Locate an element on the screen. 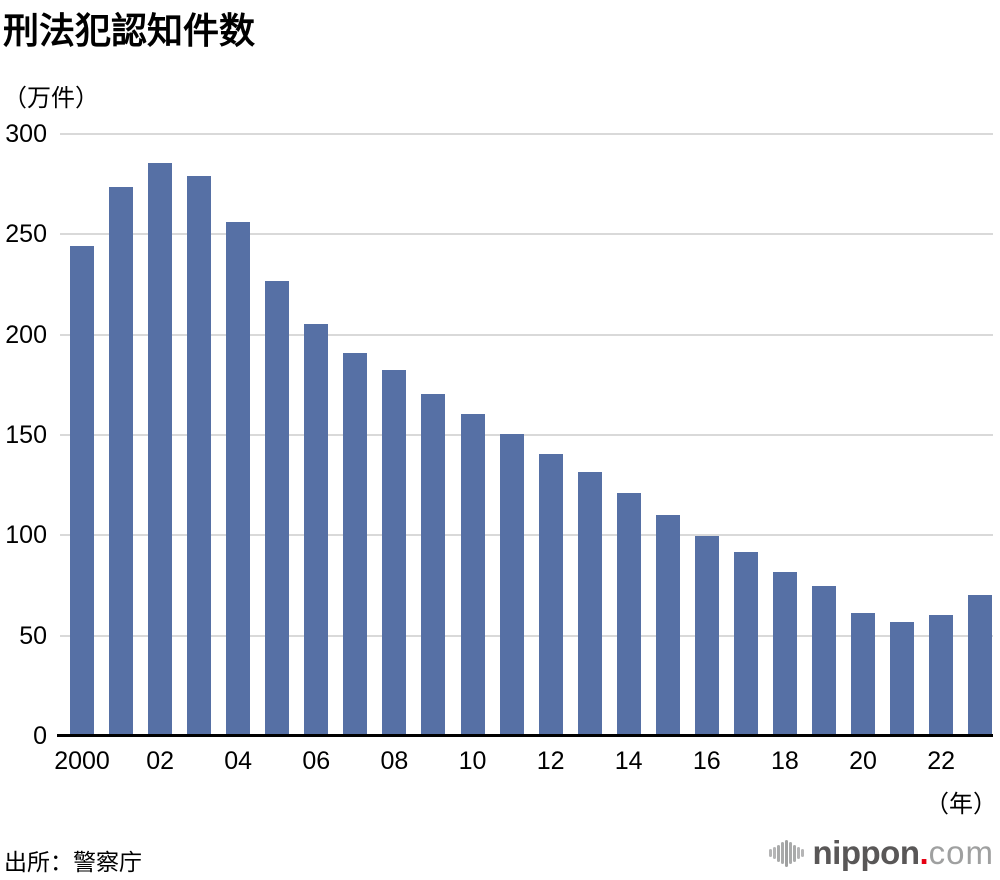 This screenshot has height=880, width=1000. bar-2021 is located at coordinates (902, 679).